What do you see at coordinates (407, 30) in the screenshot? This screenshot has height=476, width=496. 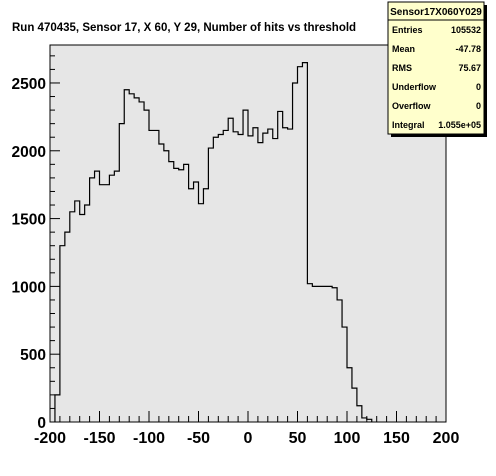 I see `stats-row-label: Entries` at bounding box center [407, 30].